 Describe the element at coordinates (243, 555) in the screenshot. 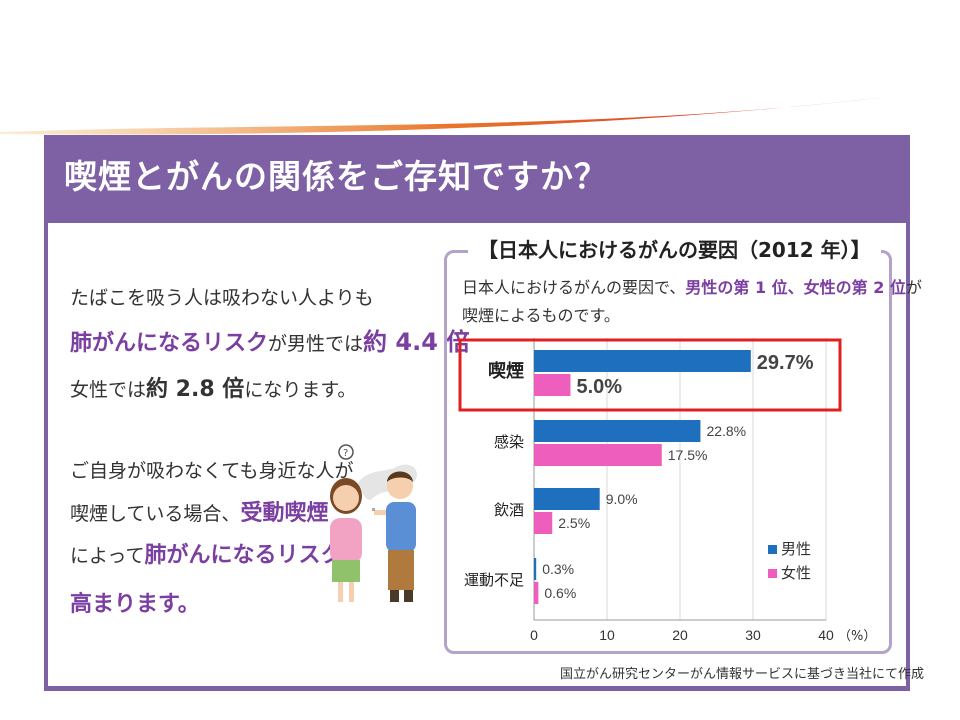

I see `highlight-lung-cancer-risk-2: 肺がんになるリスク` at that location.